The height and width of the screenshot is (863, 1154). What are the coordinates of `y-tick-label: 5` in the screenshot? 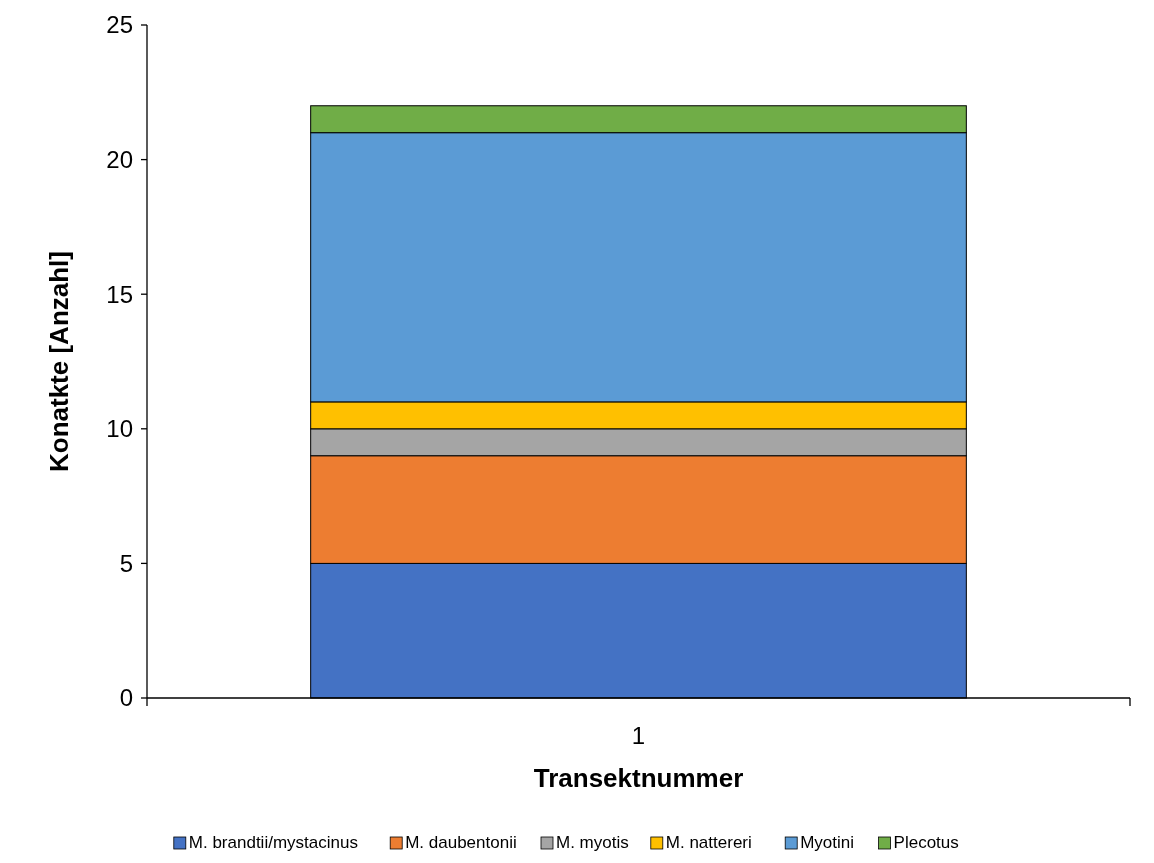 It's located at (126, 563).